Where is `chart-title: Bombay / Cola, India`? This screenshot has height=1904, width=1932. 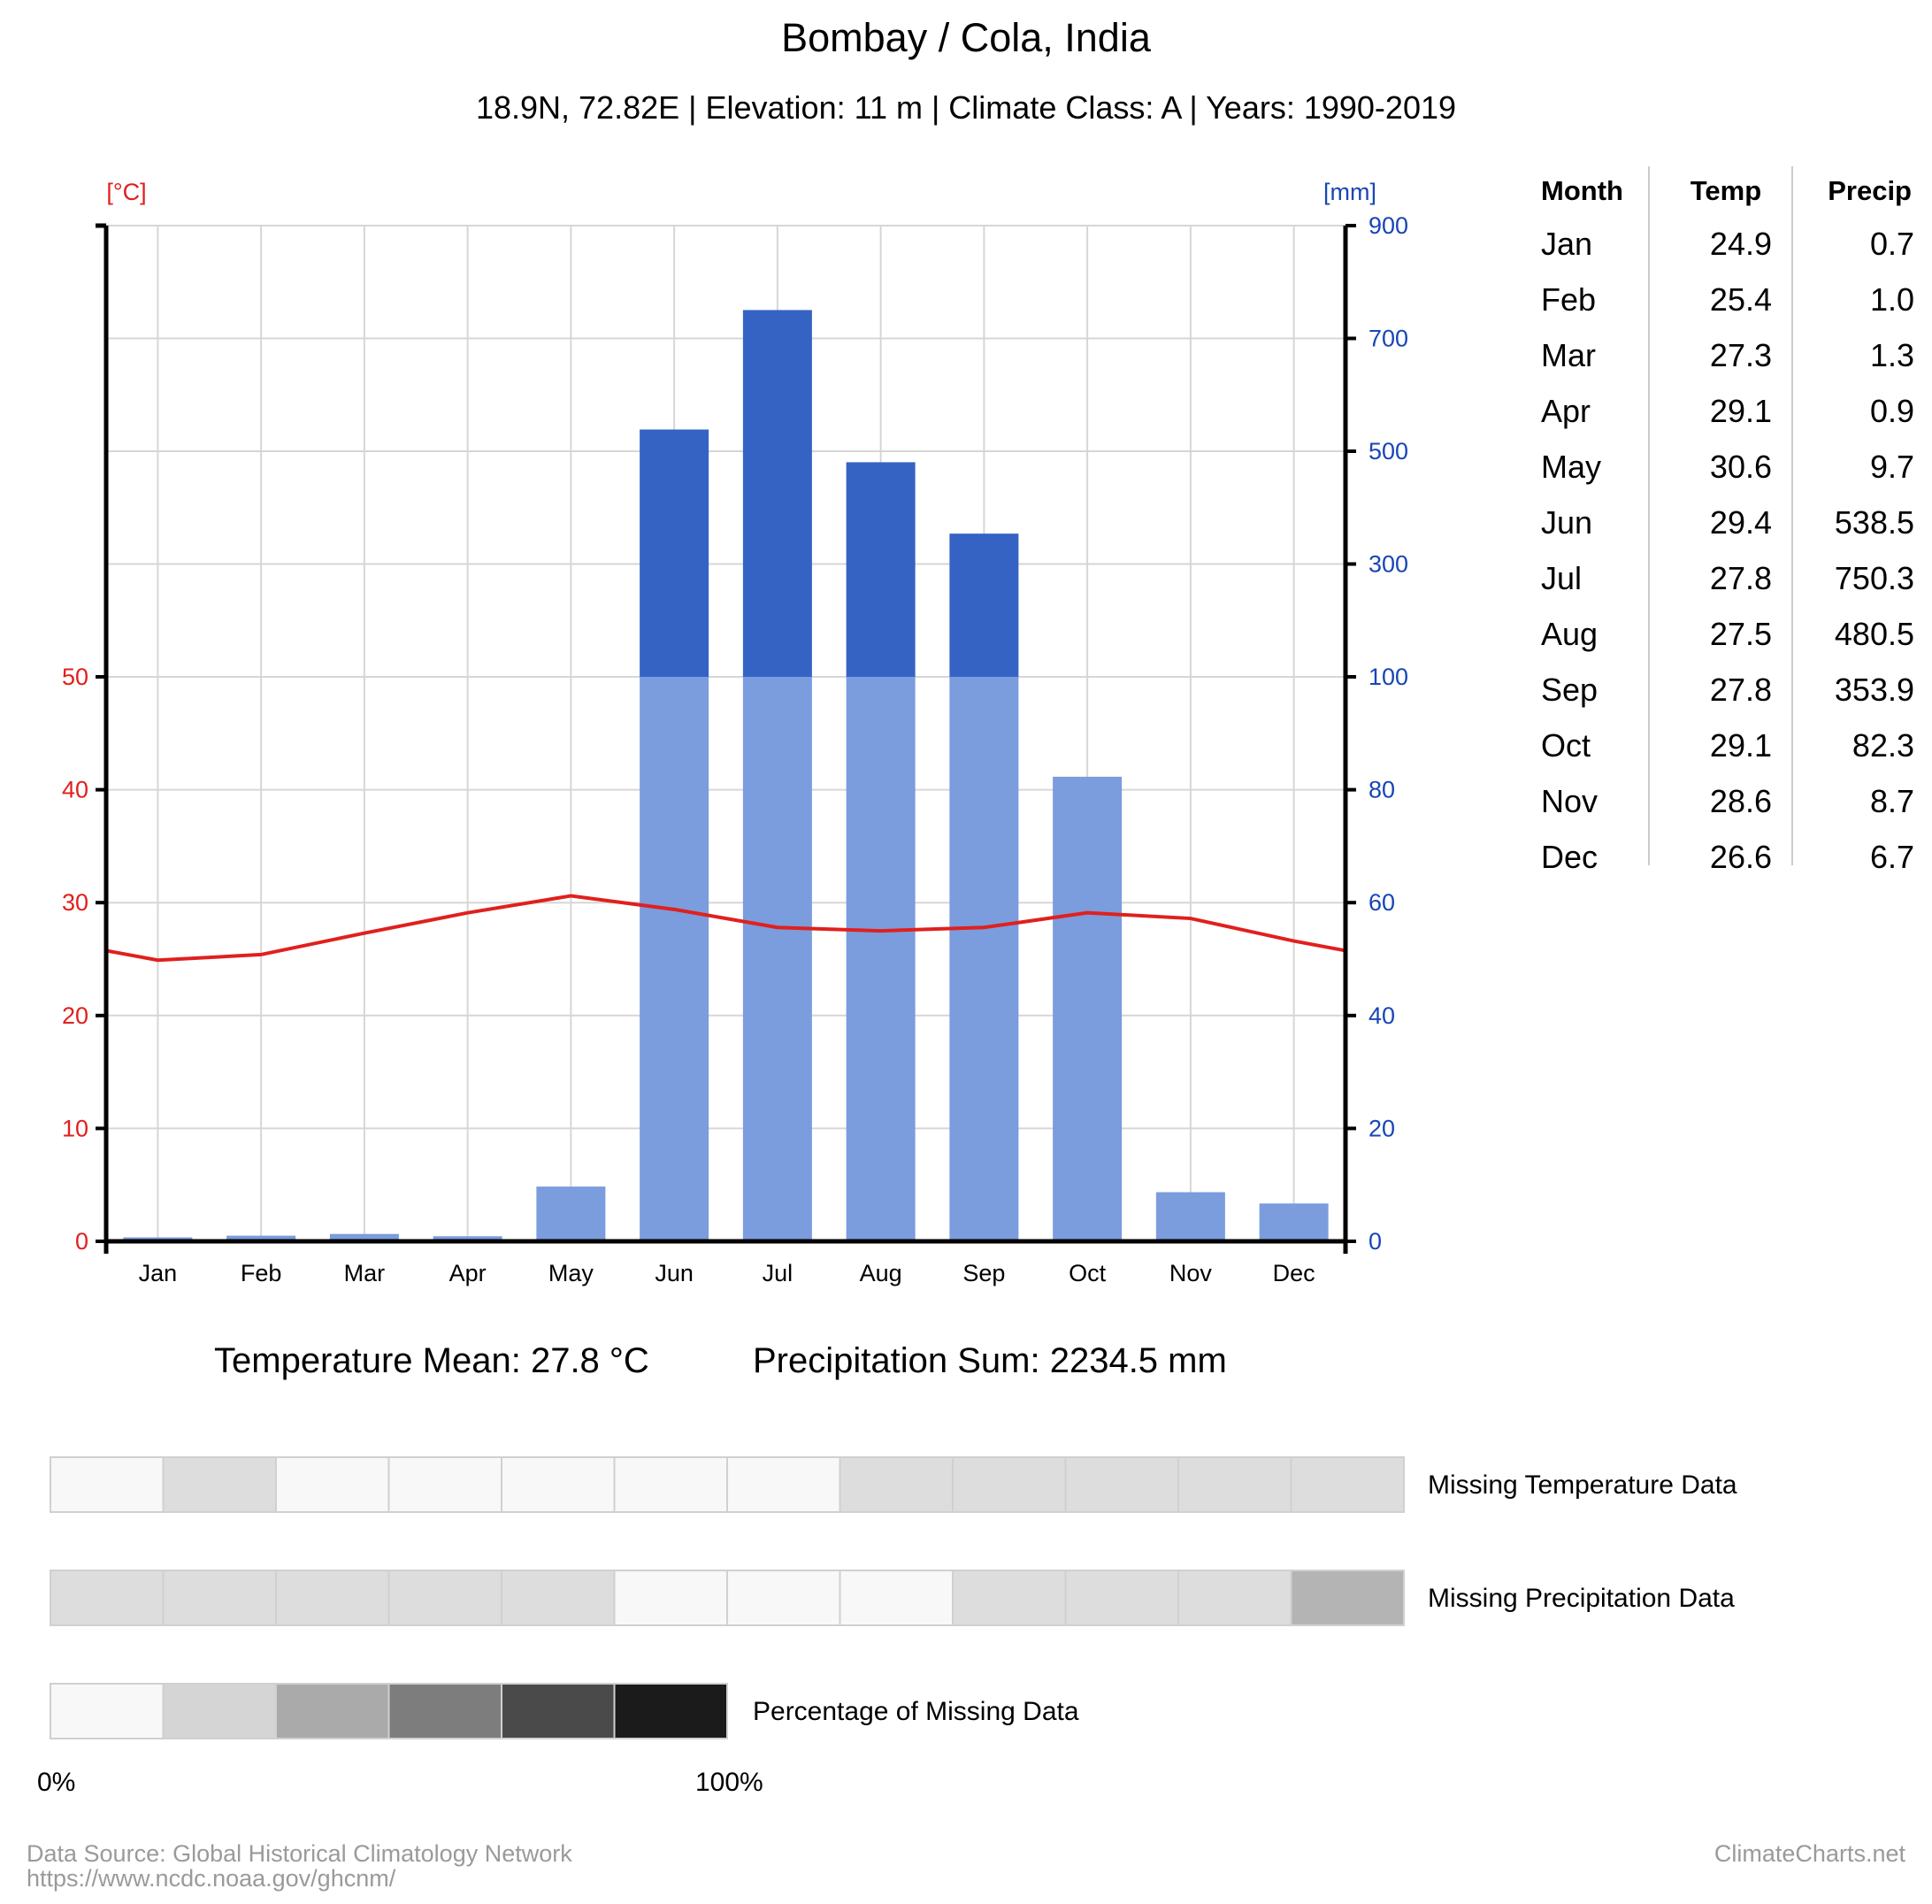
chart-title: Bombay / Cola, India is located at coordinates (966, 37).